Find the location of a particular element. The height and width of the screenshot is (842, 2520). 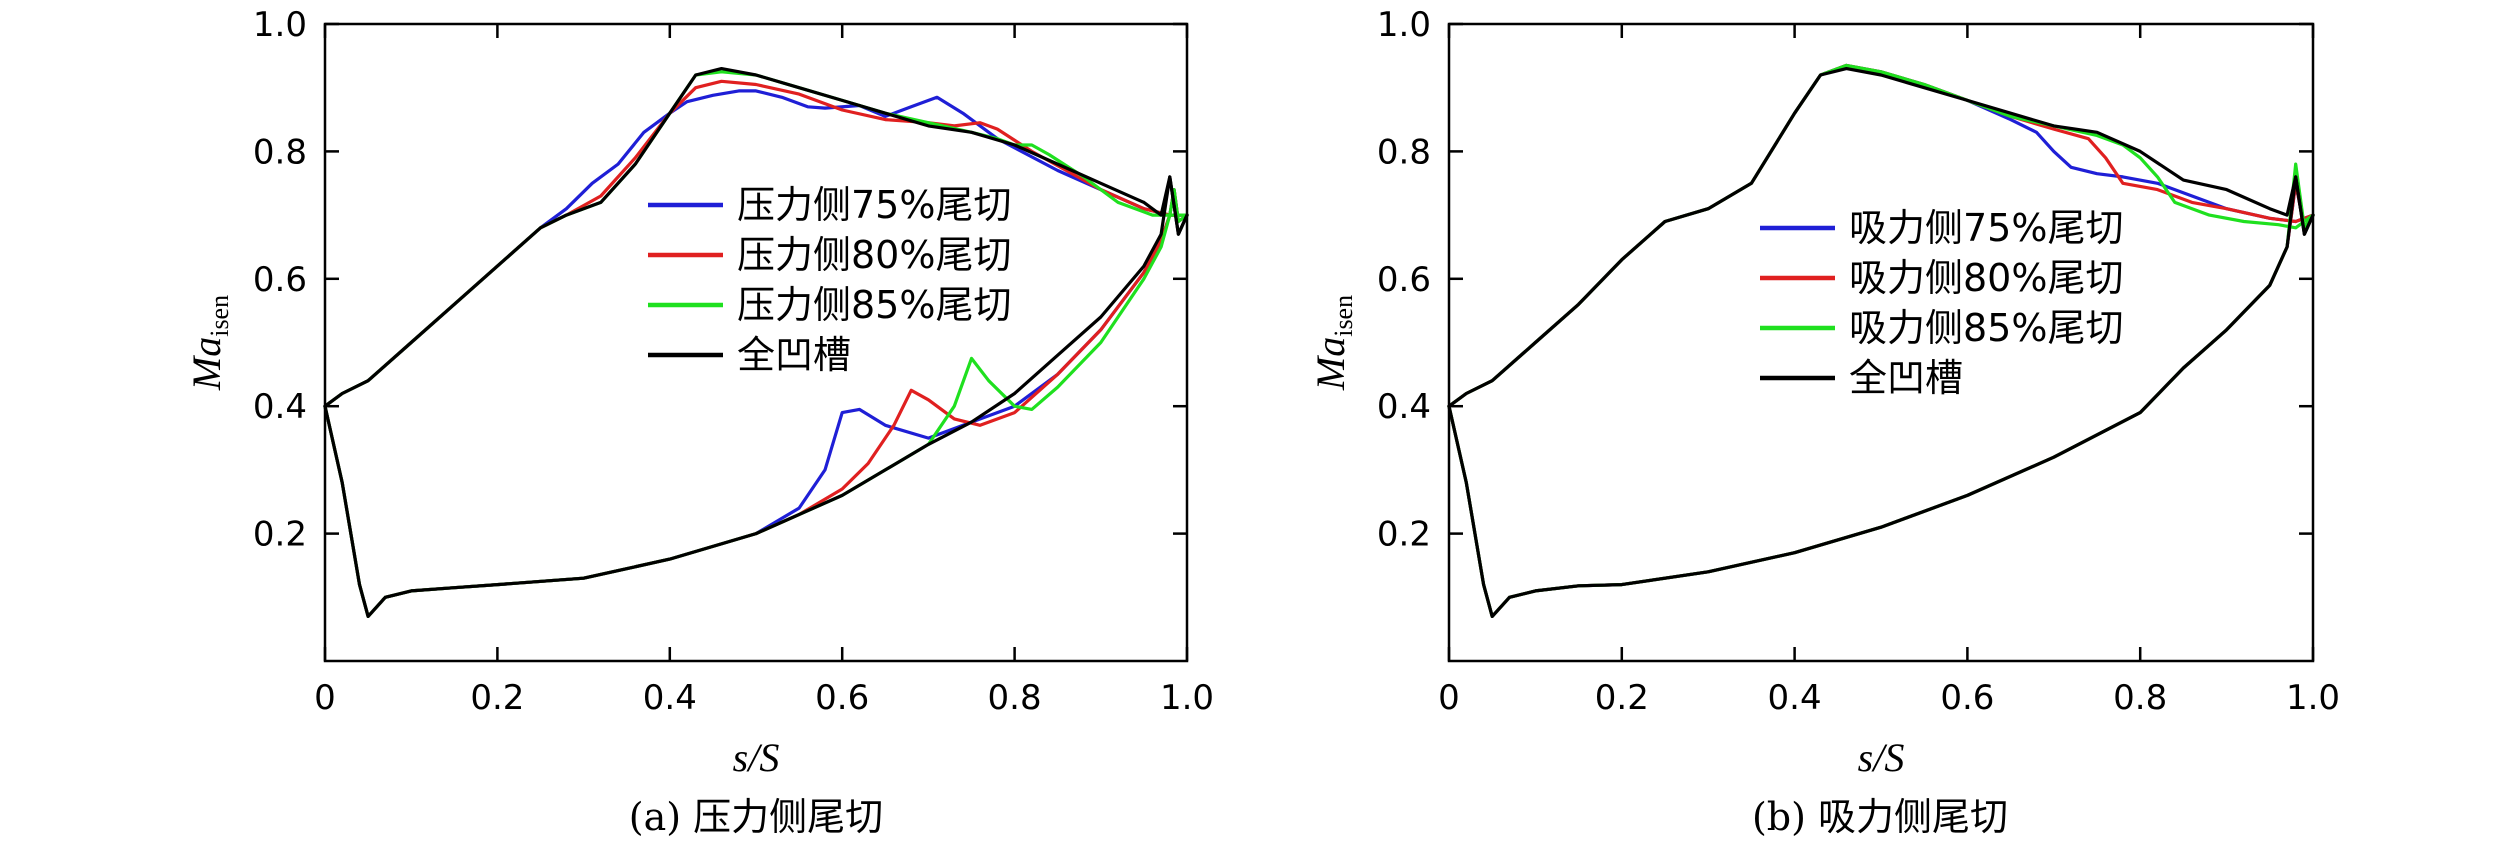

legend-label: 压力侧80%尾切 is located at coordinates (874, 255).